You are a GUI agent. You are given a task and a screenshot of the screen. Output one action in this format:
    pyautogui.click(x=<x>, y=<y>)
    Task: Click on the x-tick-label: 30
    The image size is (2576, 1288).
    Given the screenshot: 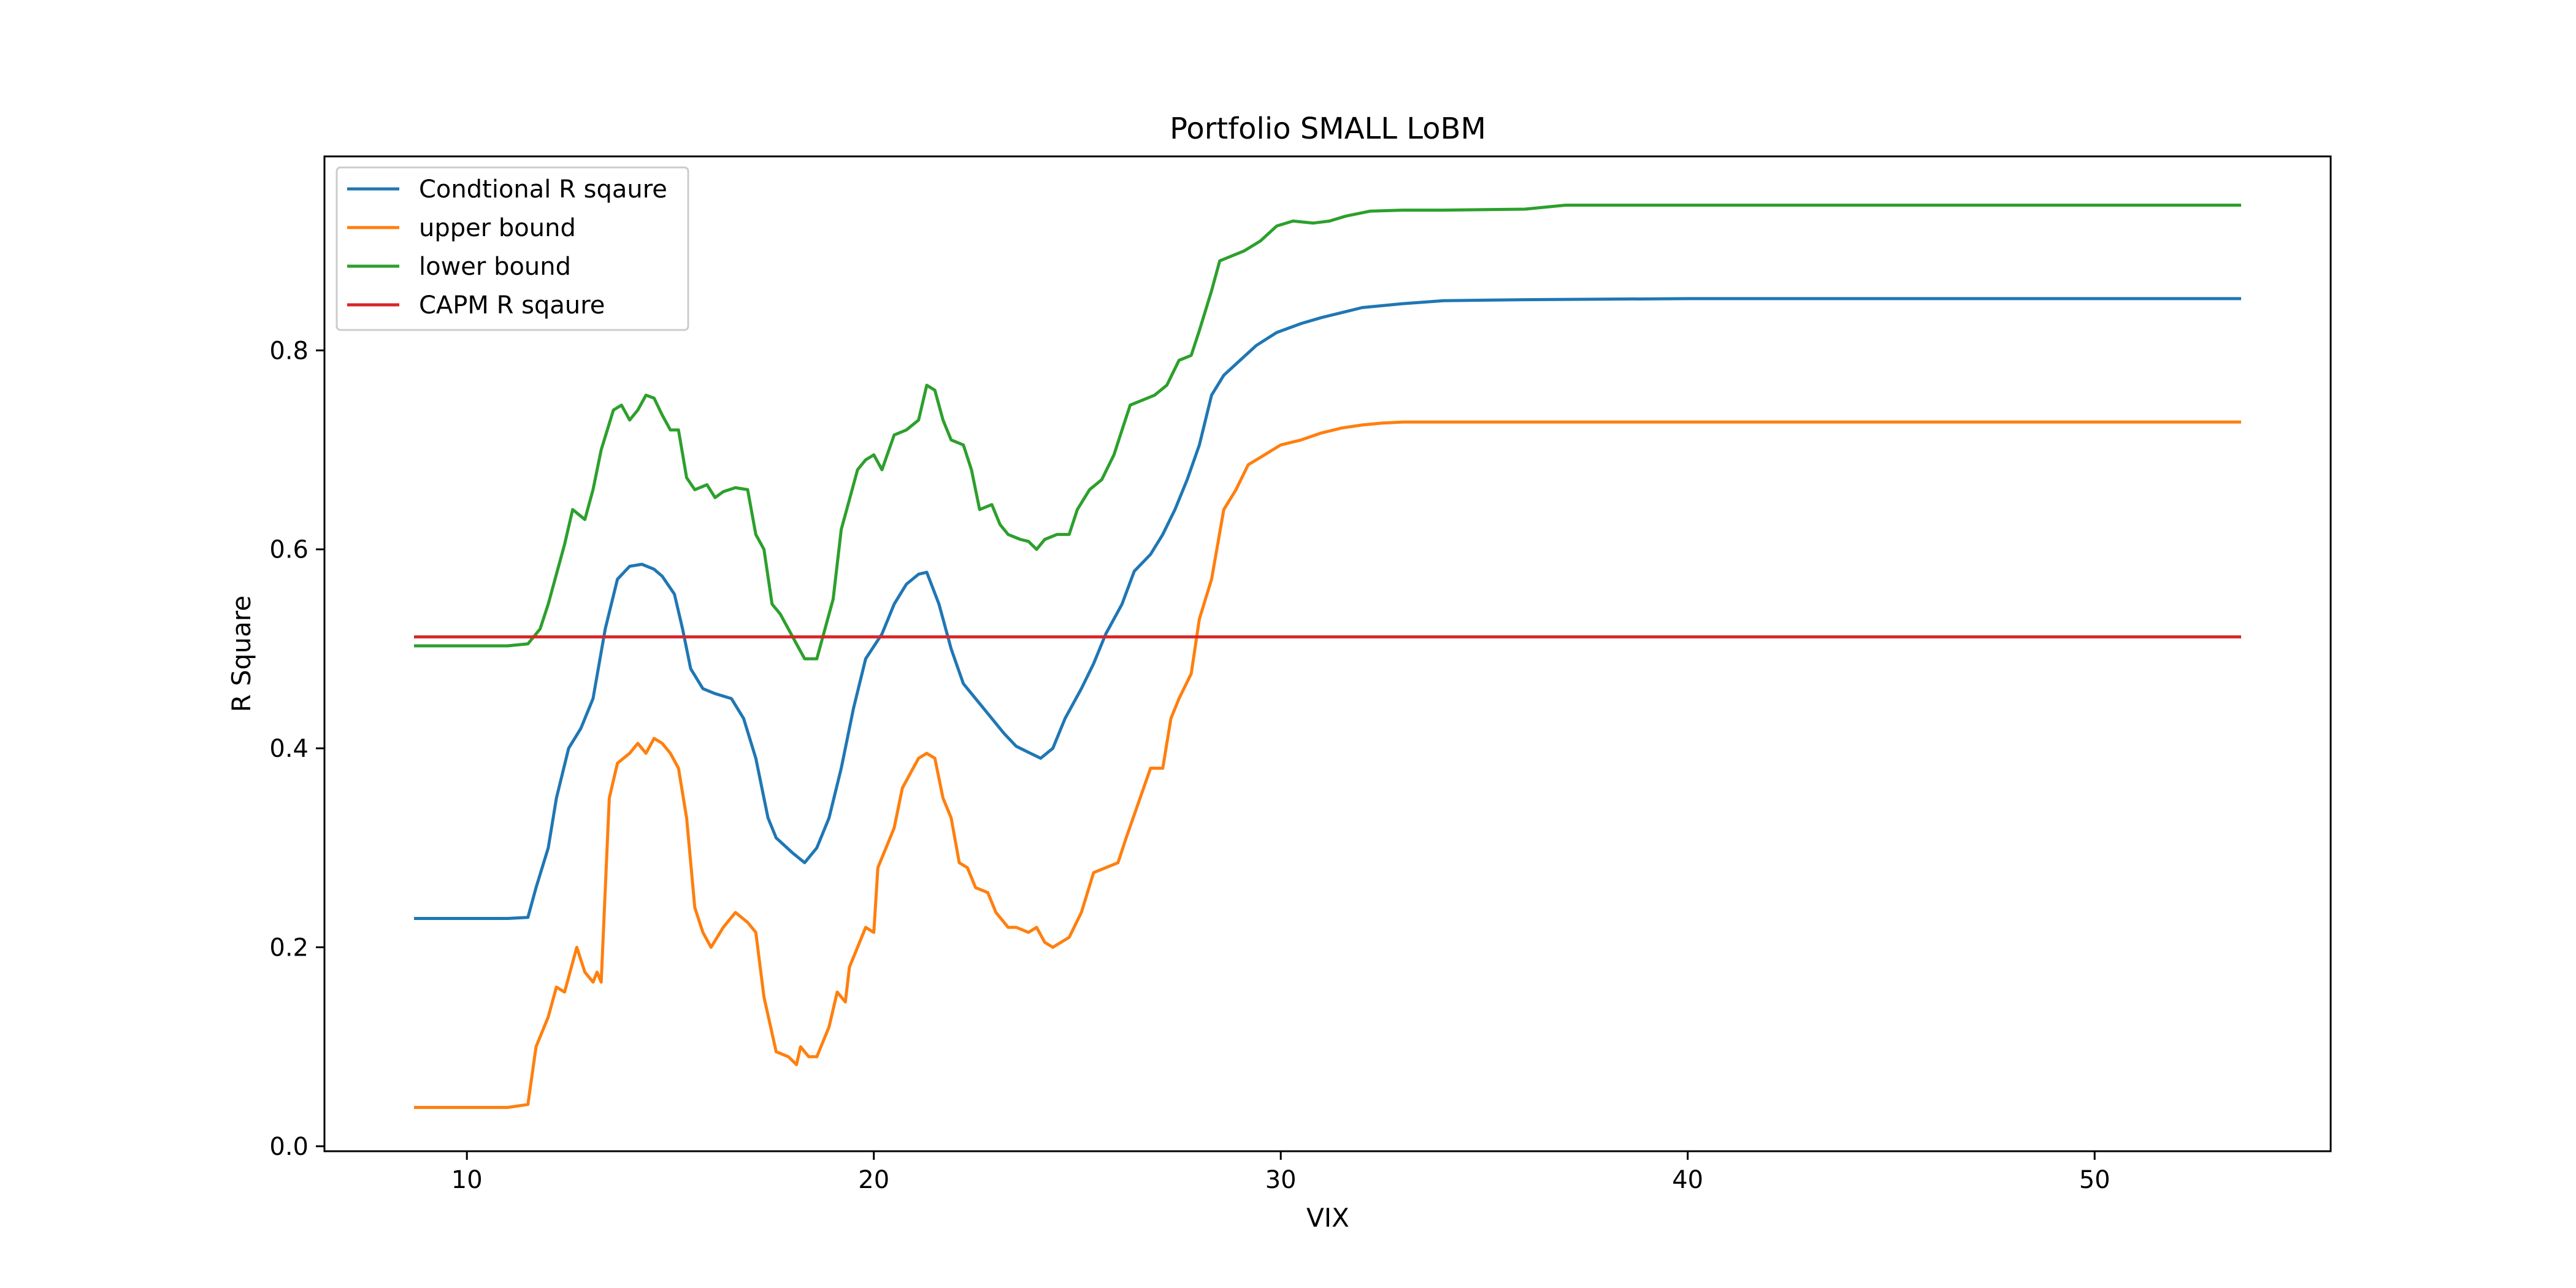 What is the action you would take?
    pyautogui.click(x=1281, y=1180)
    